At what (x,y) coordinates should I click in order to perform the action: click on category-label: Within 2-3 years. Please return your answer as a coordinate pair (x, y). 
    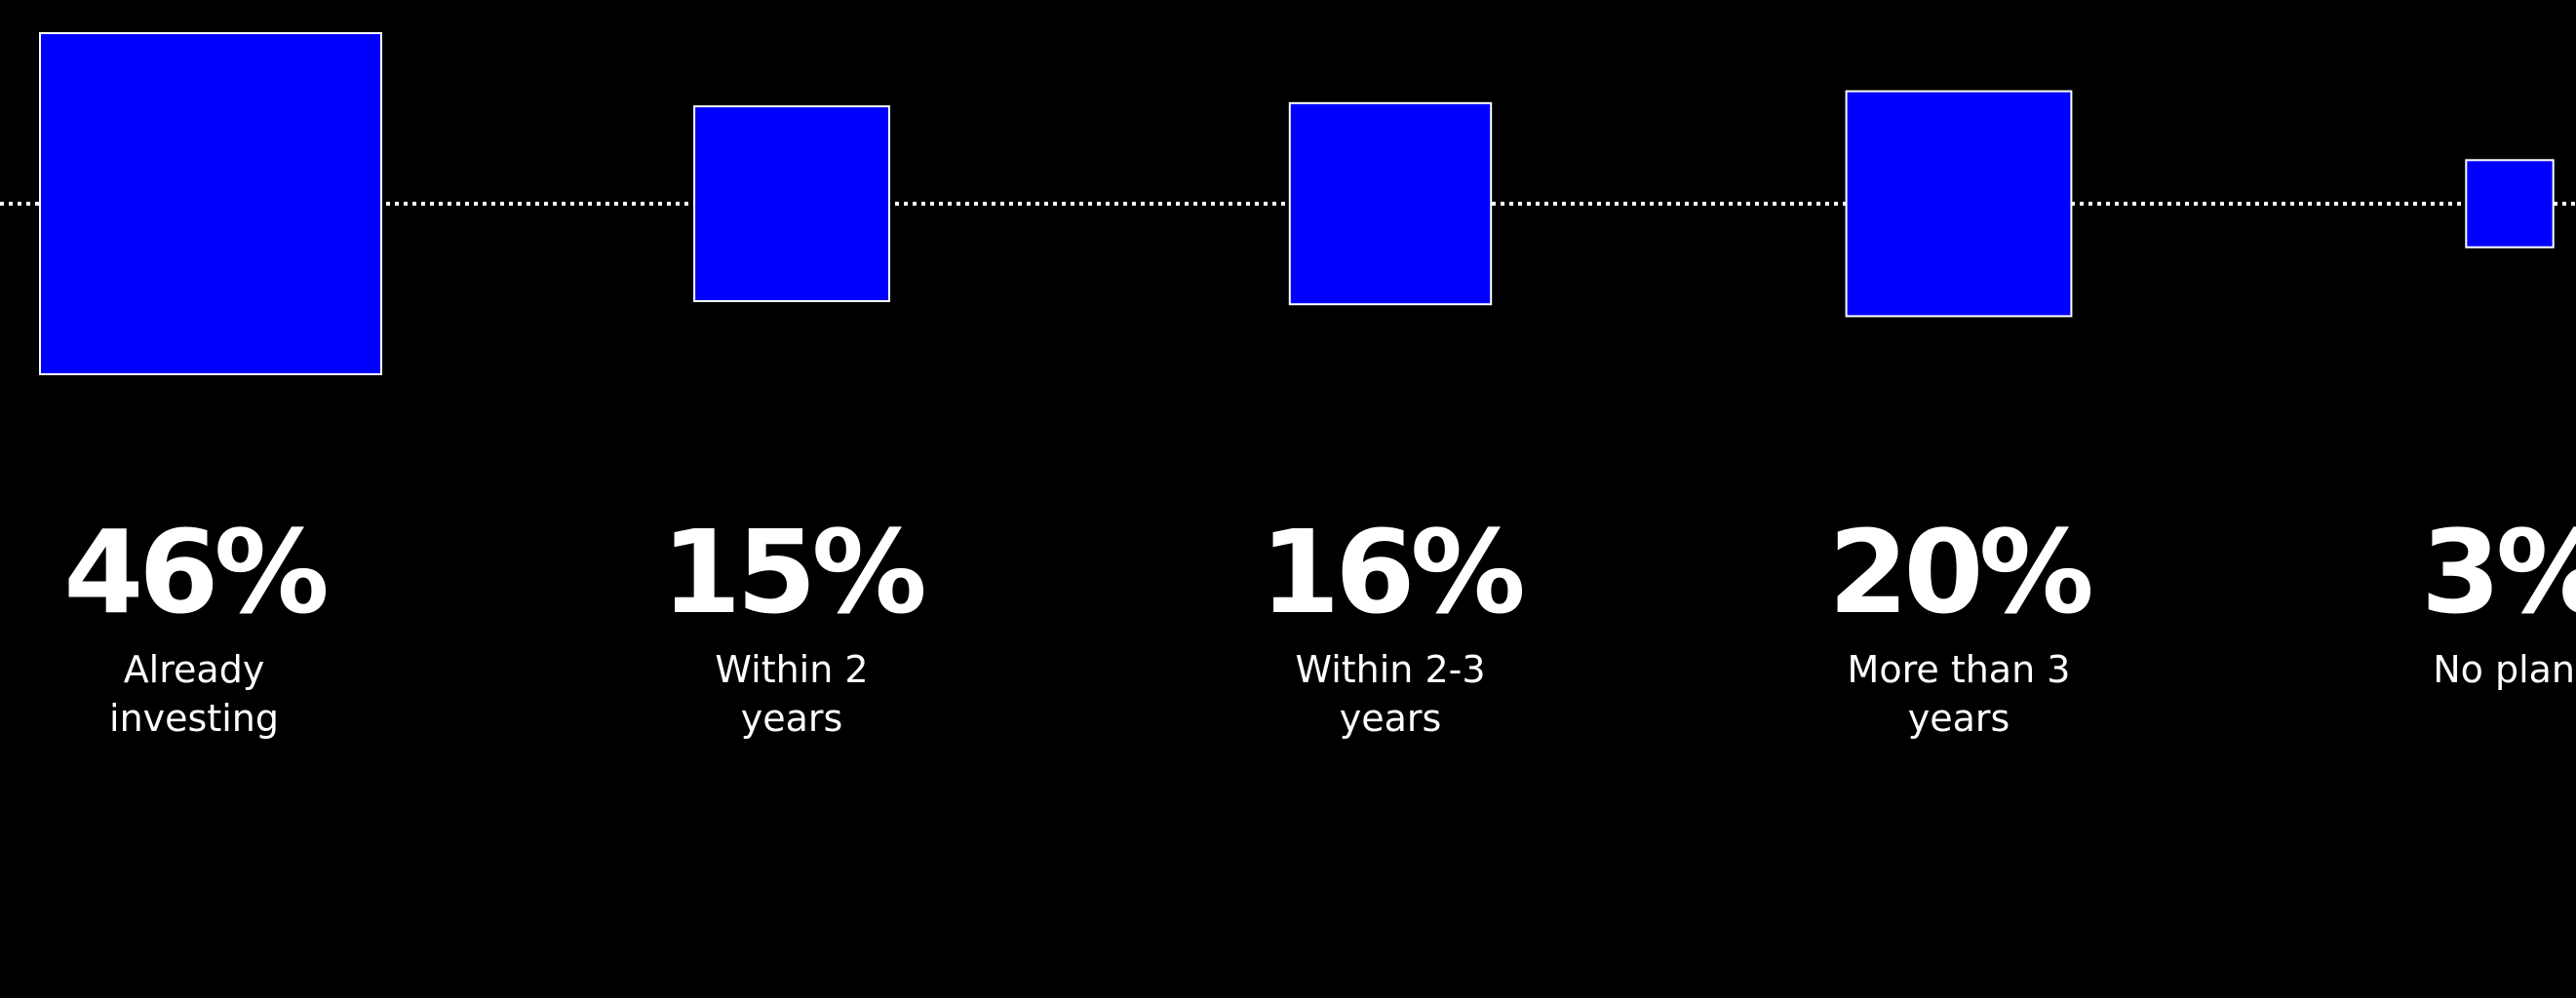
    Looking at the image, I should click on (1390, 694).